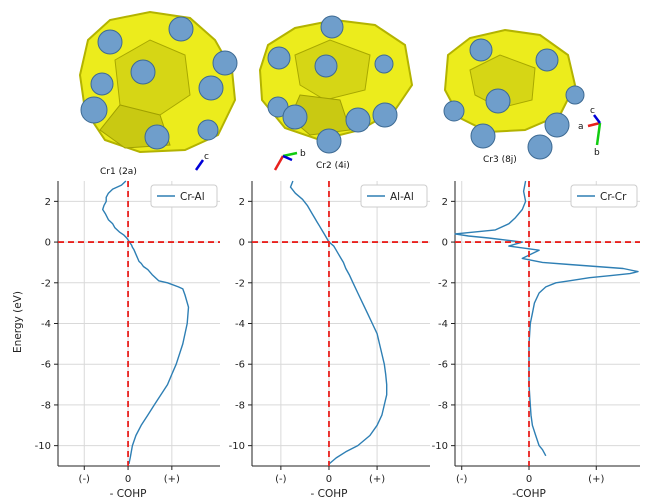  I want to click on series-line-cr-al, so click(145, 322).